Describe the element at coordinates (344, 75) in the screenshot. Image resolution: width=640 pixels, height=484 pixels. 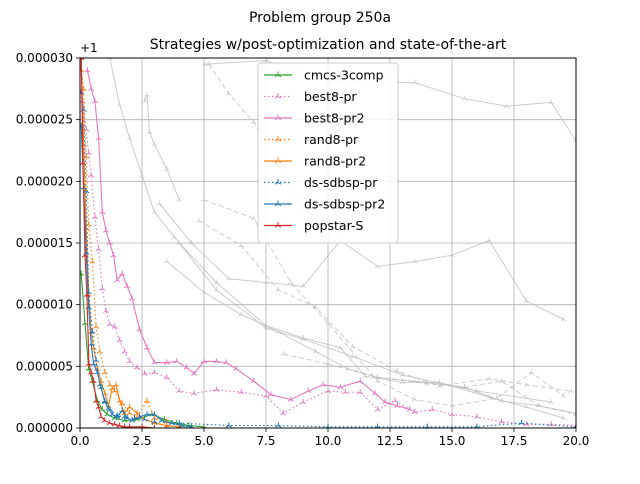
I see `legend-label: cmcs-3comp` at that location.